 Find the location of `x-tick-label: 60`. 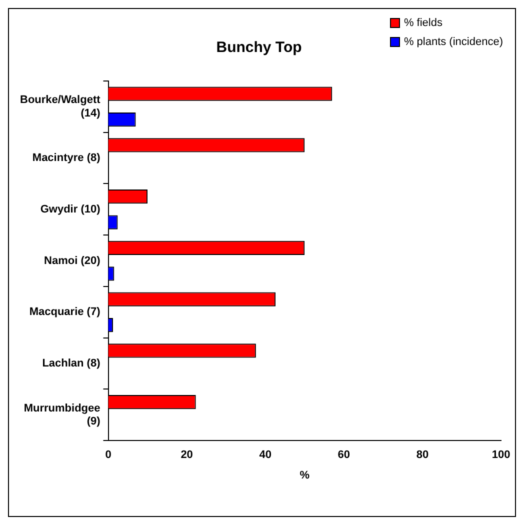

x-tick-label: 60 is located at coordinates (344, 455).